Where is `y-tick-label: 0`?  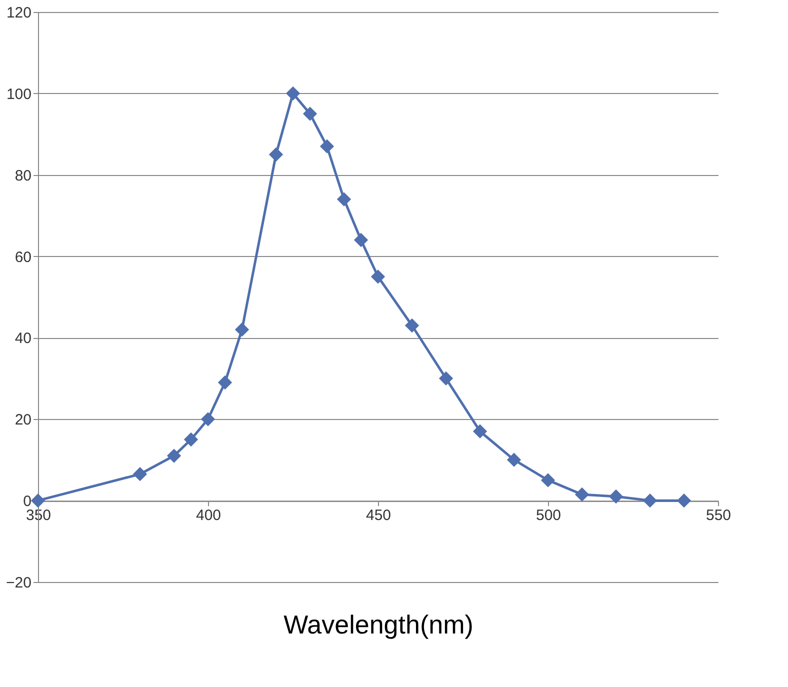
y-tick-label: 0 is located at coordinates (27, 501).